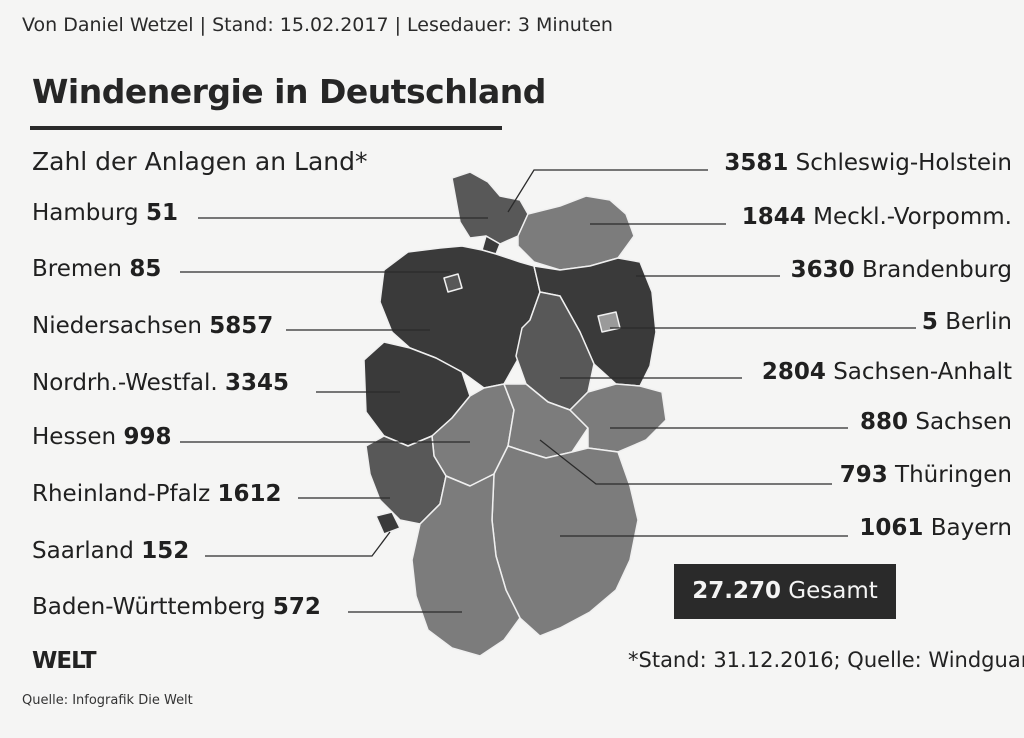 The width and height of the screenshot is (1024, 738). I want to click on label-baden-wuerttemberg: Baden-Württemberg 572, so click(176, 607).